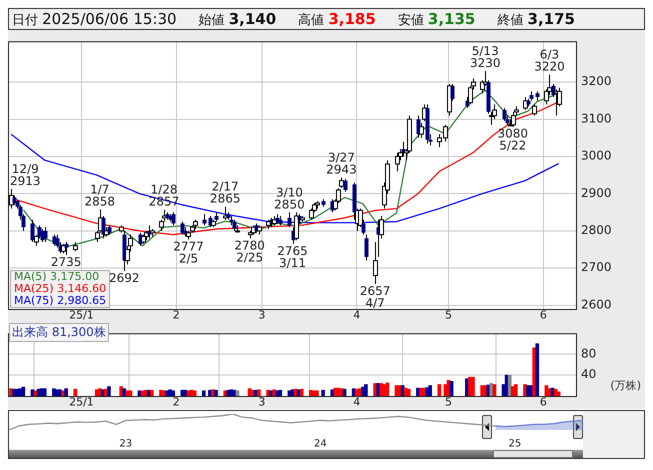  What do you see at coordinates (596, 193) in the screenshot?
I see `y-tick-label: 2900` at bounding box center [596, 193].